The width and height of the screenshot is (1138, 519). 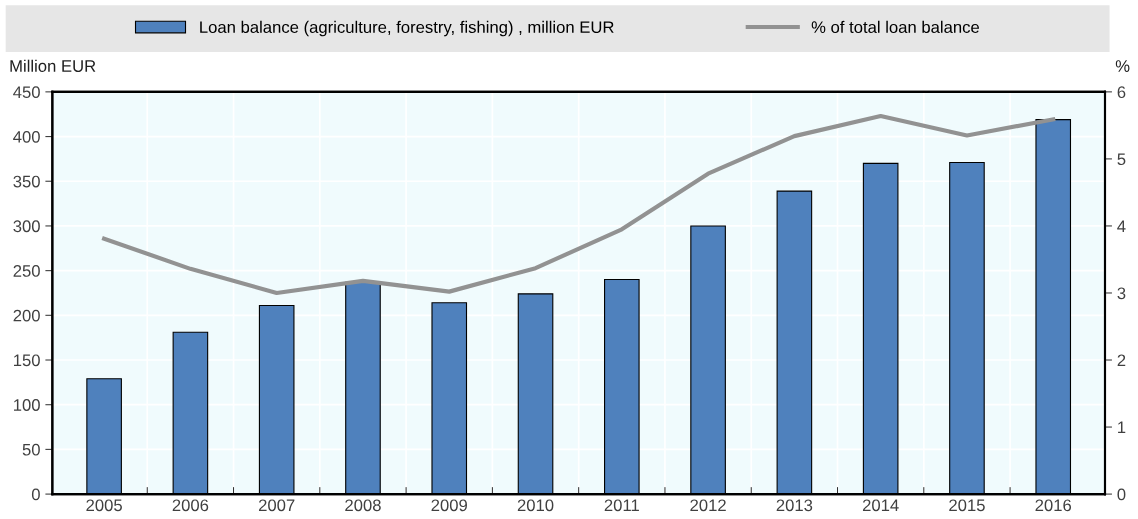 What do you see at coordinates (1122, 427) in the screenshot?
I see `y2-tick-label: 1` at bounding box center [1122, 427].